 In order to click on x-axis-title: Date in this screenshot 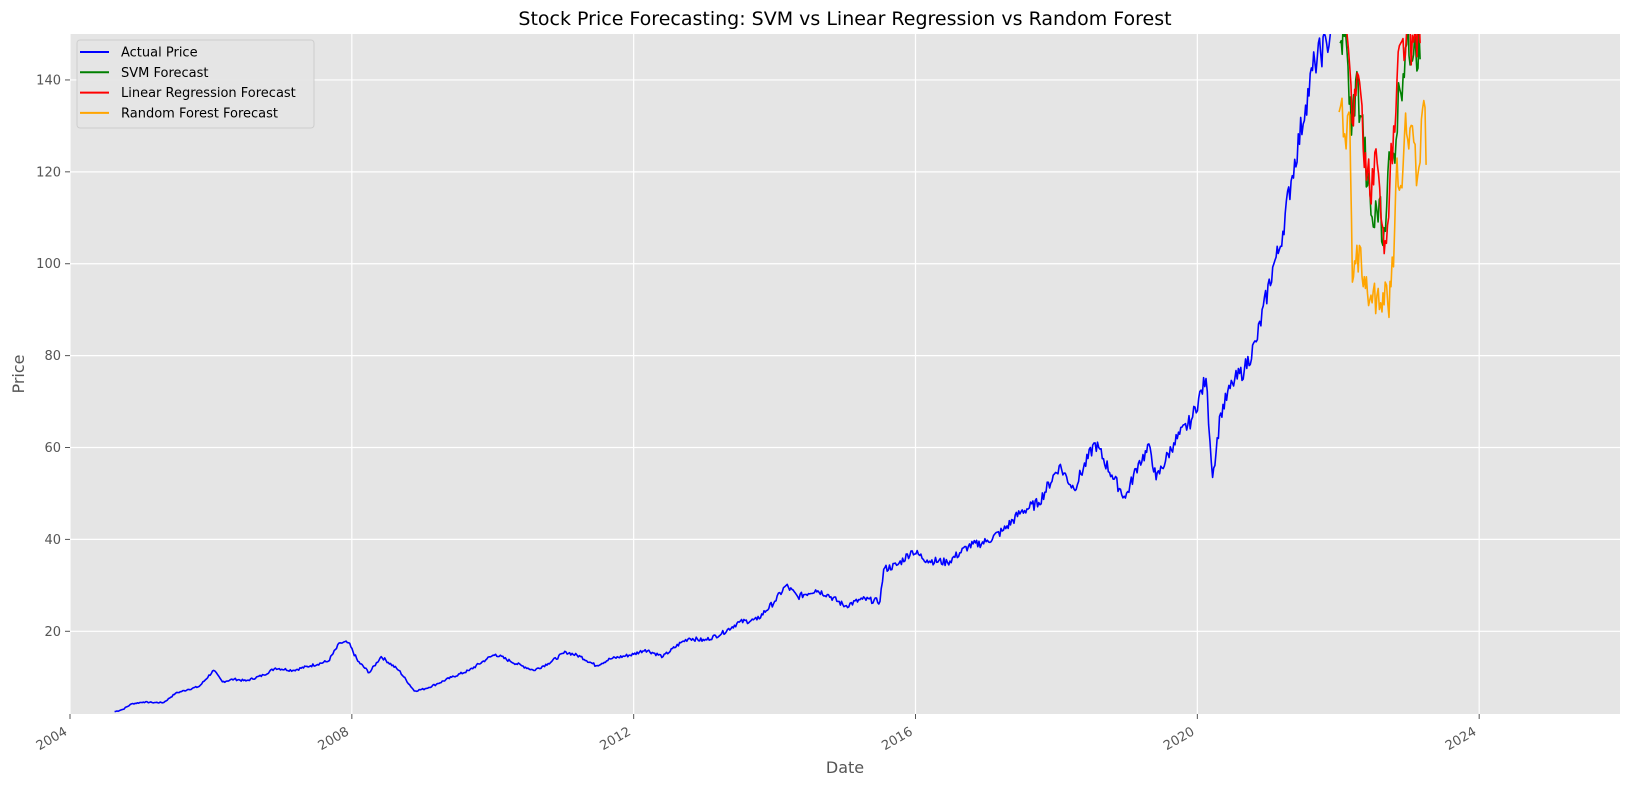, I will do `click(845, 767)`.